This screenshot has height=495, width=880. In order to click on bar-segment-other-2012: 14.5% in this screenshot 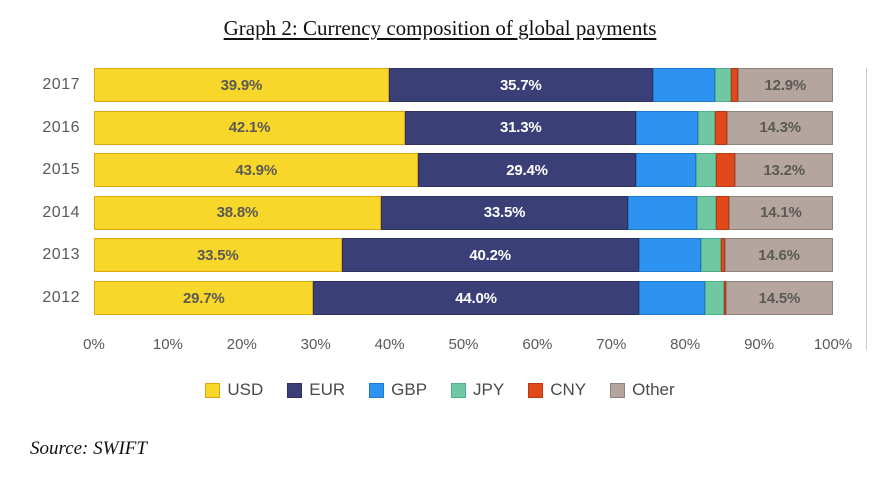, I will do `click(779, 298)`.